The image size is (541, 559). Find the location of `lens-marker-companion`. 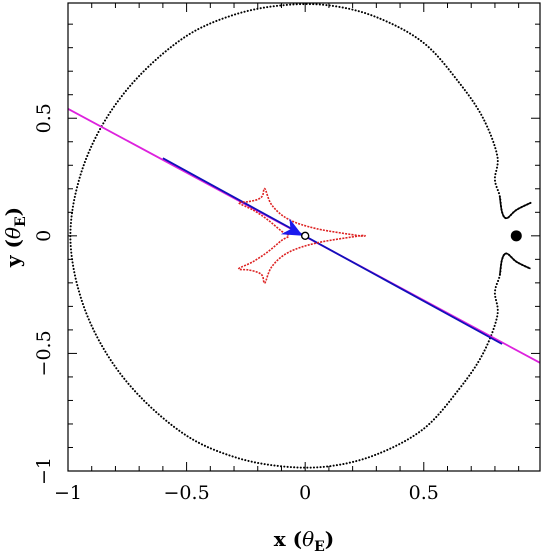

lens-marker-companion is located at coordinates (516, 236).